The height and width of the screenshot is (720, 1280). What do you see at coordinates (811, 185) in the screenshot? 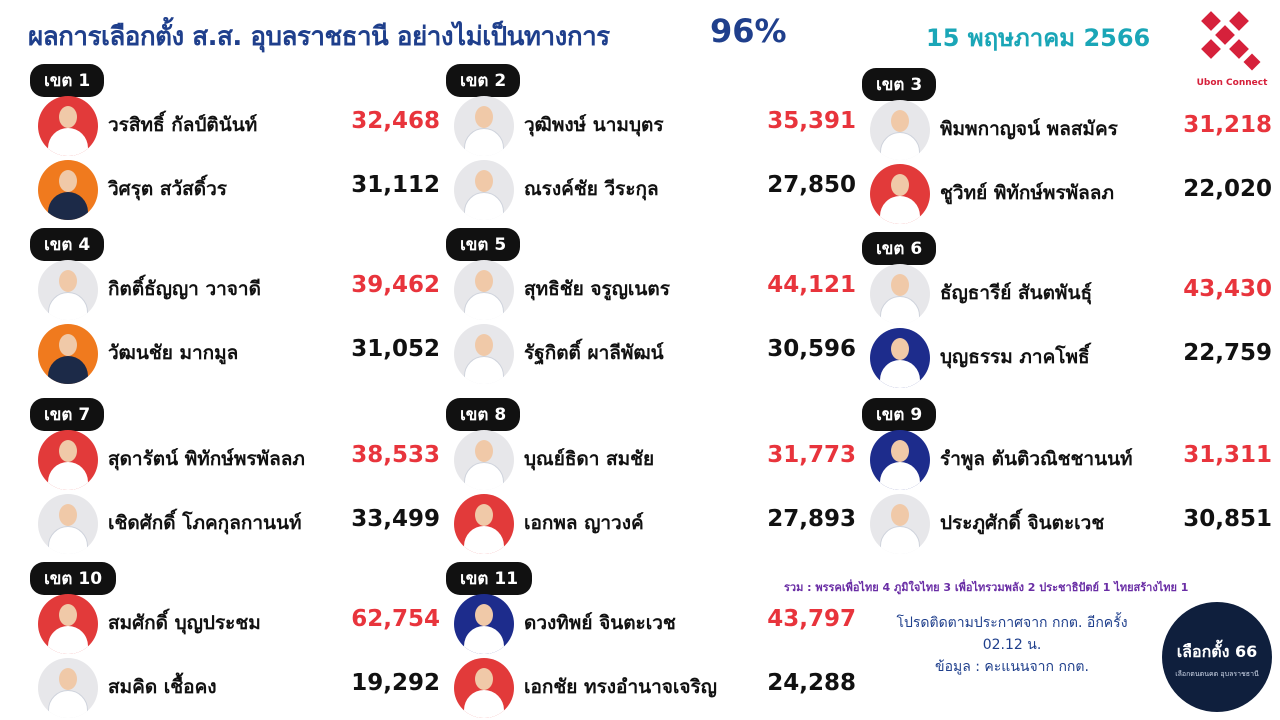
I see `candidate-votes: 27,850` at bounding box center [811, 185].